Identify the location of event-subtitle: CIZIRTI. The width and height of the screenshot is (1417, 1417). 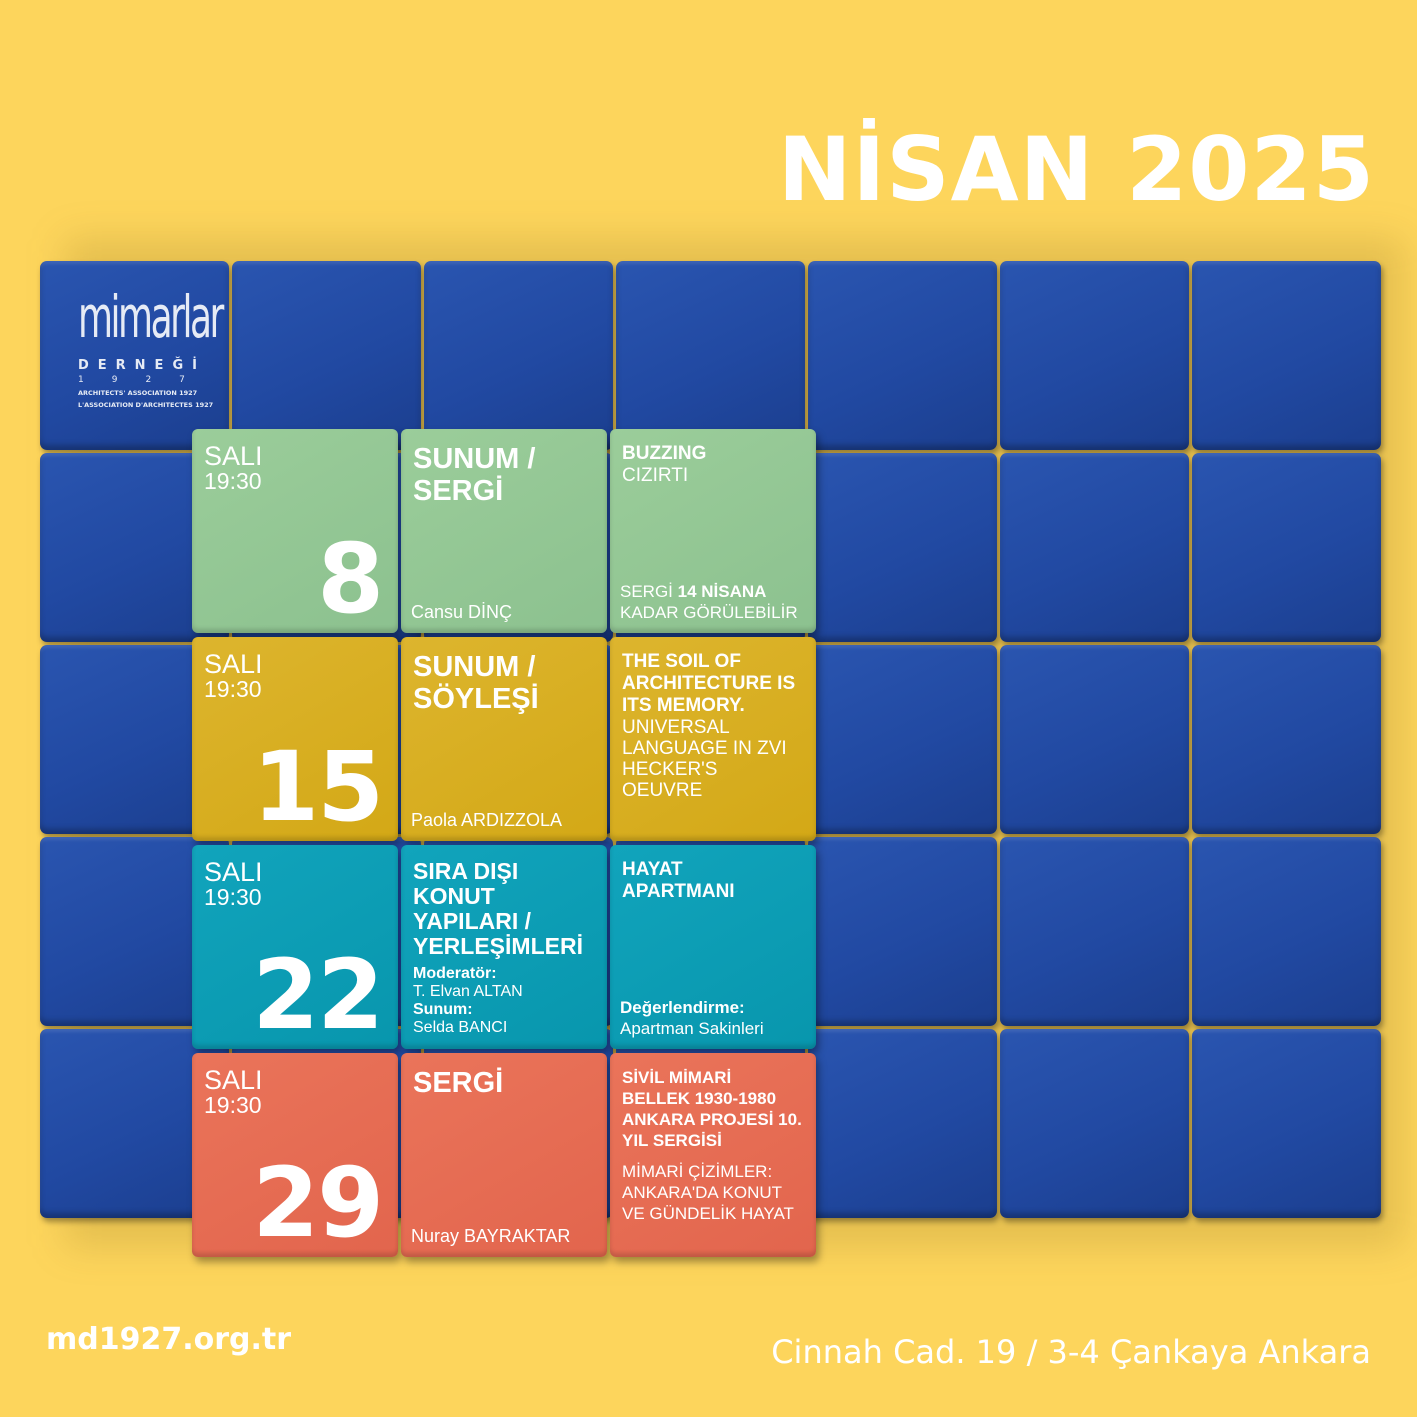
(655, 475).